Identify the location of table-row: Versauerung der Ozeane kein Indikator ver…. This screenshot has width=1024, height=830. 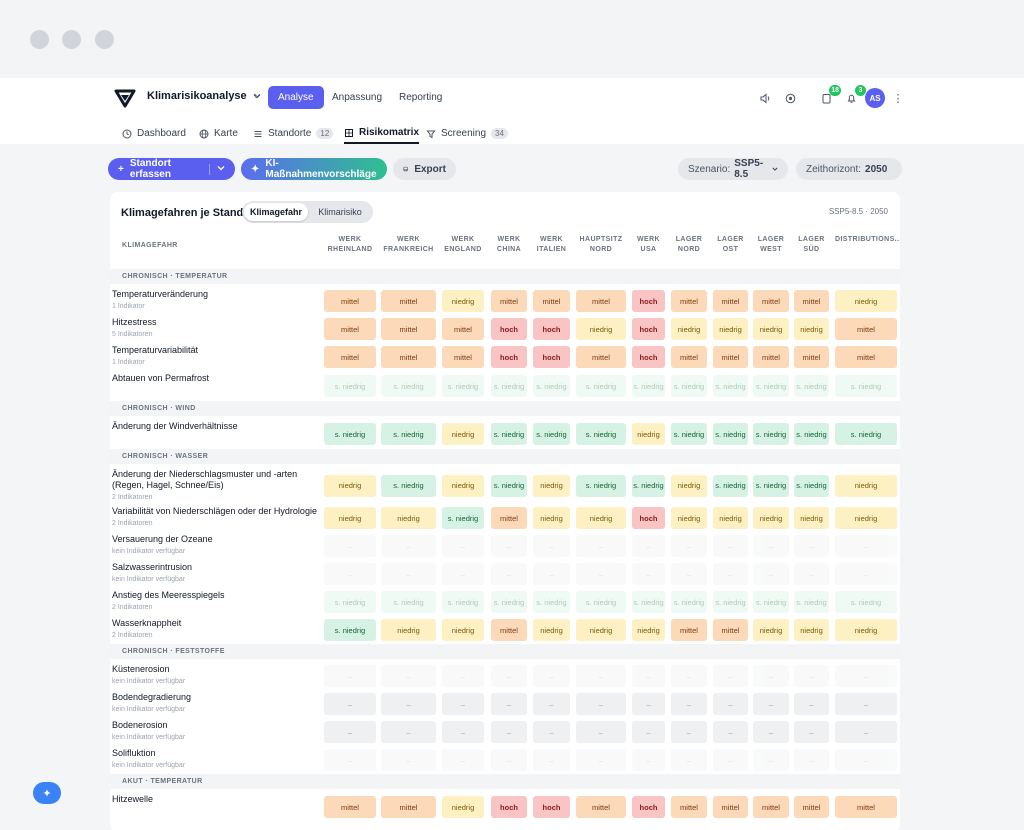
(505, 546).